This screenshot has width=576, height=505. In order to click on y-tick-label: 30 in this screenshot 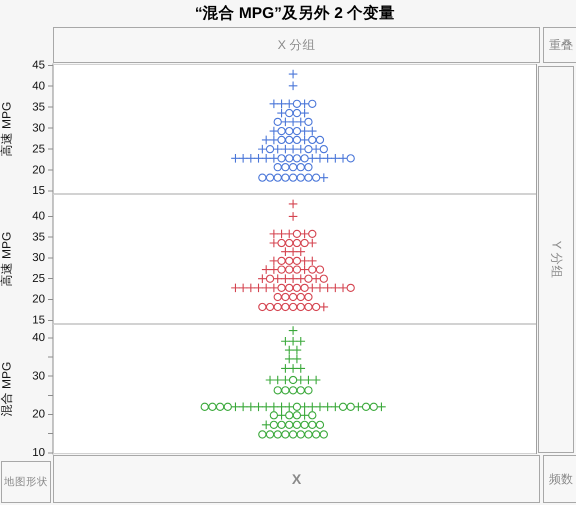, I will do `click(38, 128)`.